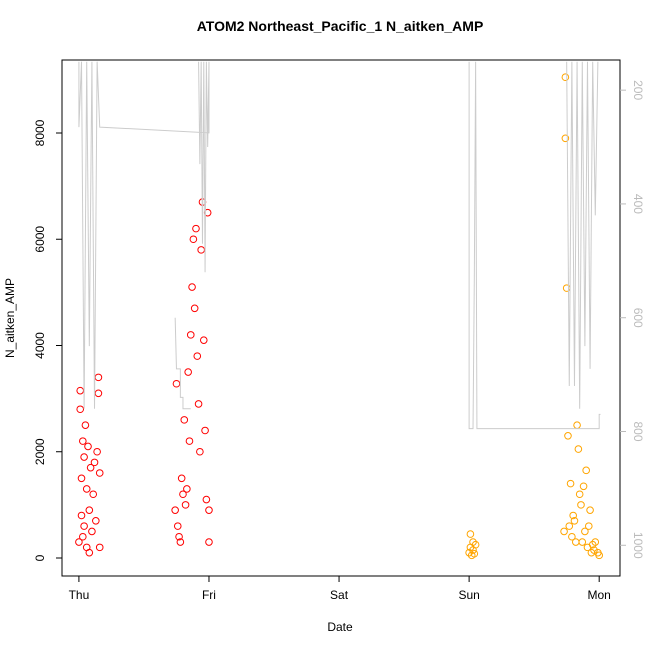 This screenshot has width=650, height=650. I want to click on x-tick-label: Sun, so click(468, 595).